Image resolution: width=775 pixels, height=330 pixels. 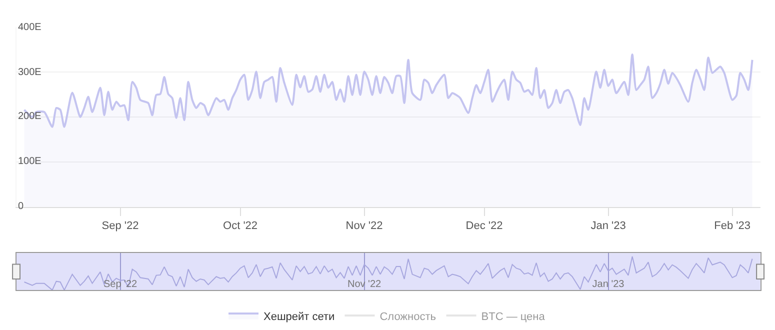 What do you see at coordinates (21, 206) in the screenshot?
I see `y-tick-label: 0` at bounding box center [21, 206].